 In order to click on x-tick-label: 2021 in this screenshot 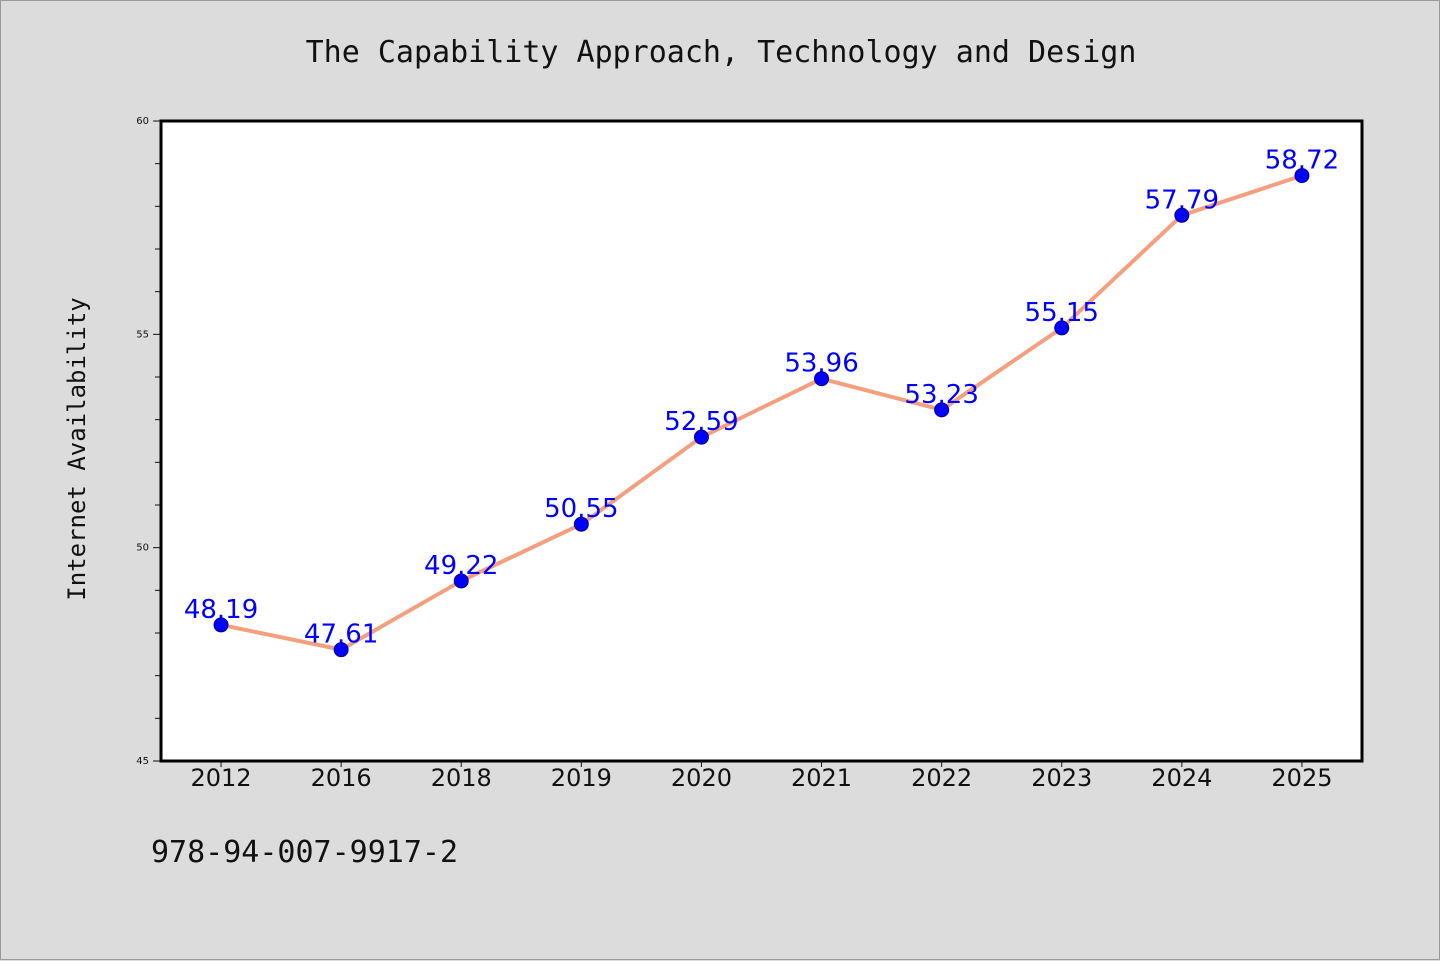, I will do `click(821, 778)`.